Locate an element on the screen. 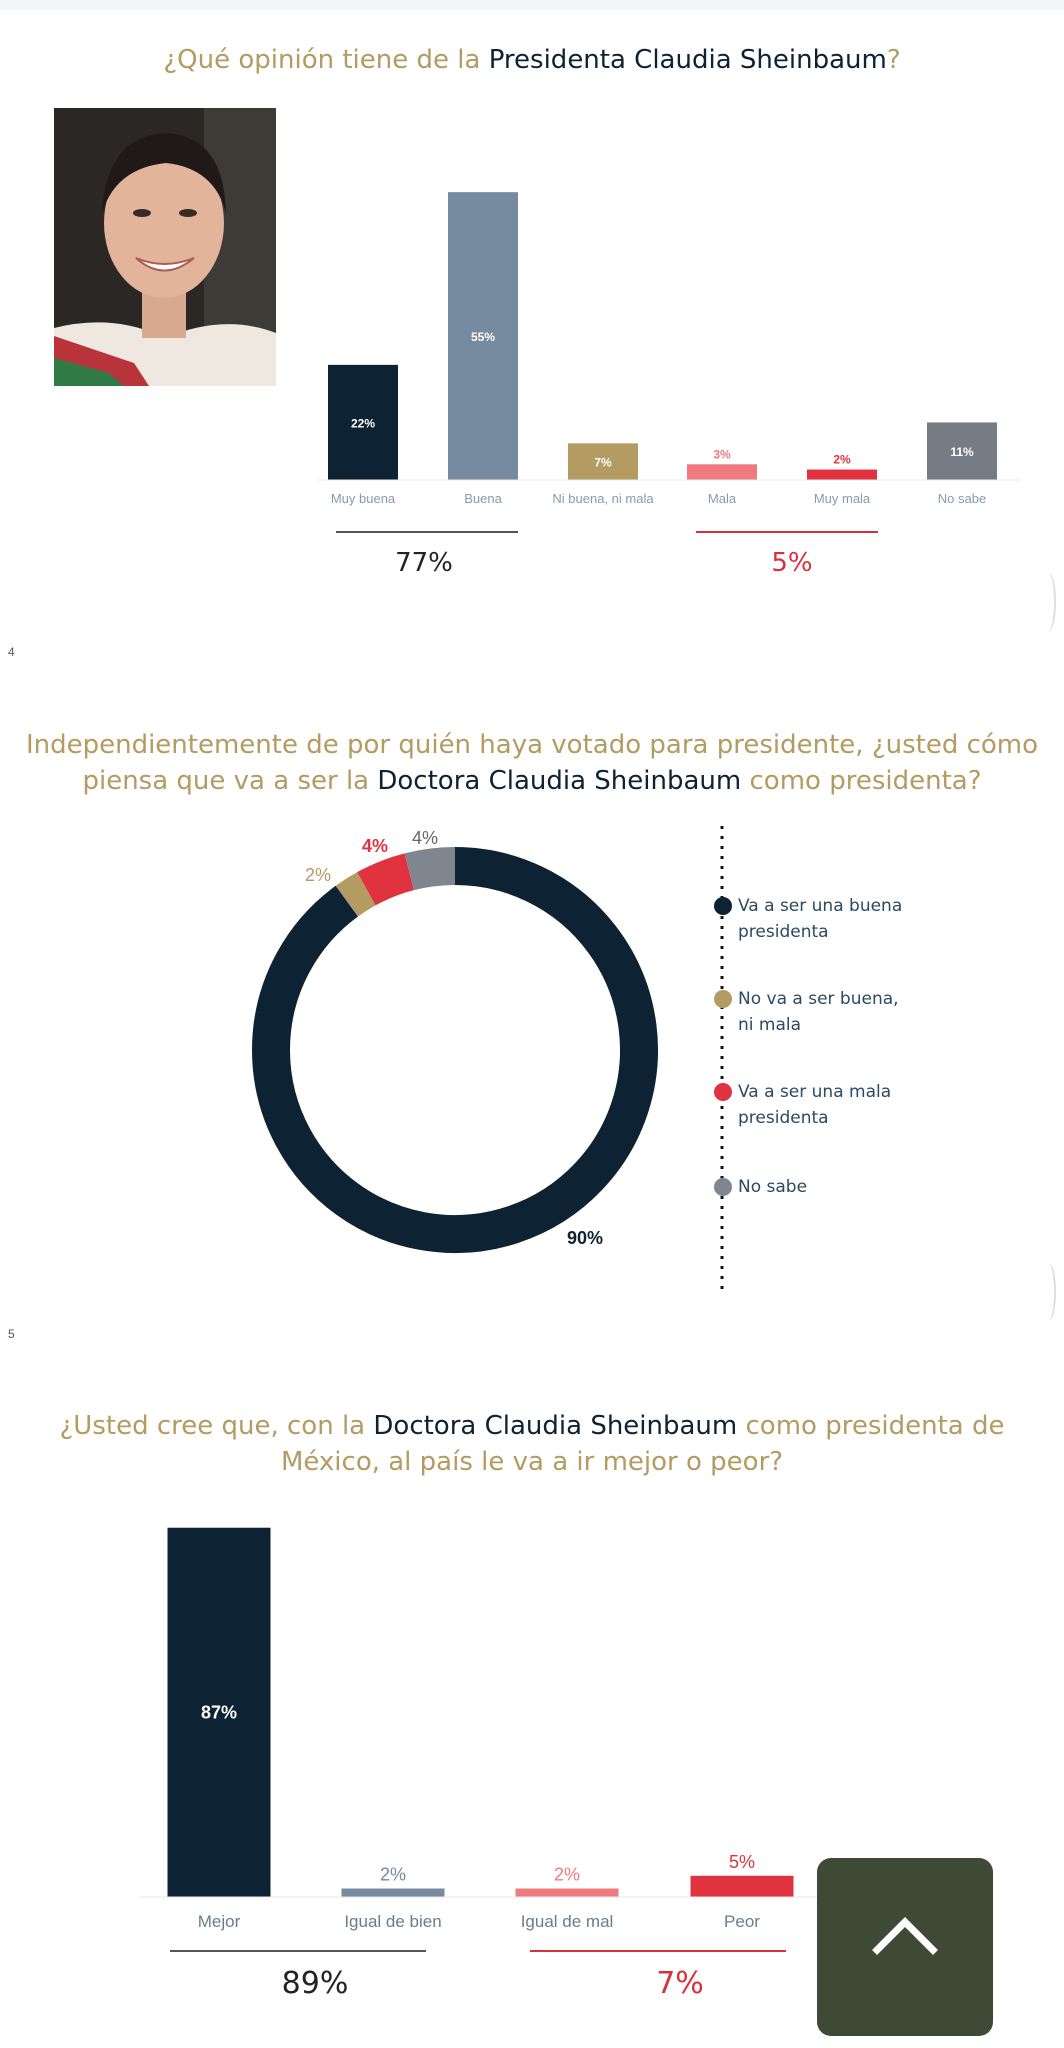 This screenshot has width=1064, height=2048. chart1-group-label-positive: 77% is located at coordinates (424, 563).